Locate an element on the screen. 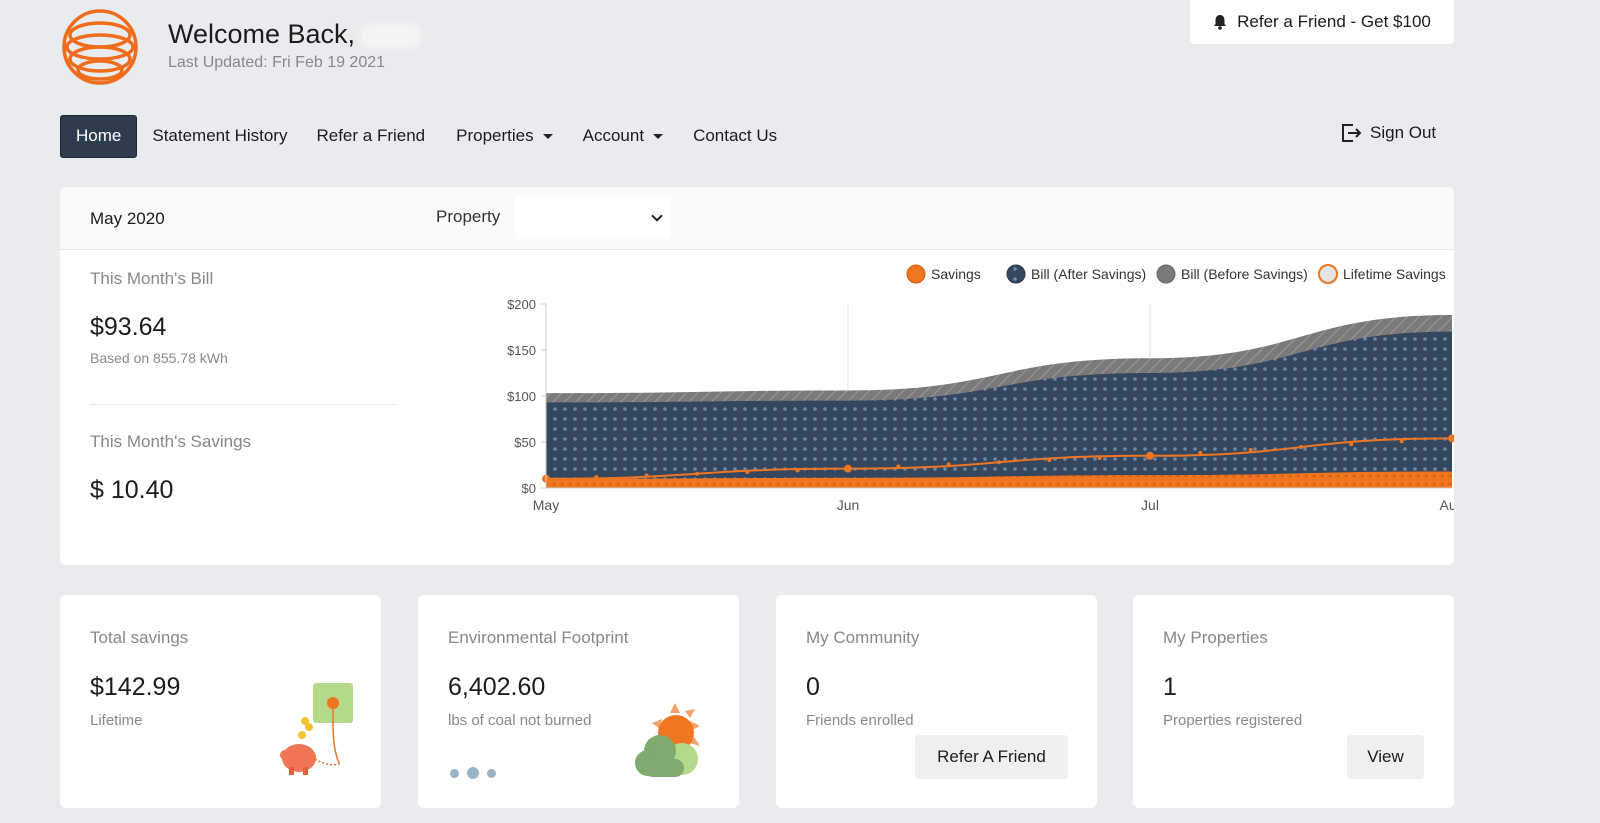 This screenshot has width=1600, height=823. savings-label: This Month's Savings is located at coordinates (171, 441).